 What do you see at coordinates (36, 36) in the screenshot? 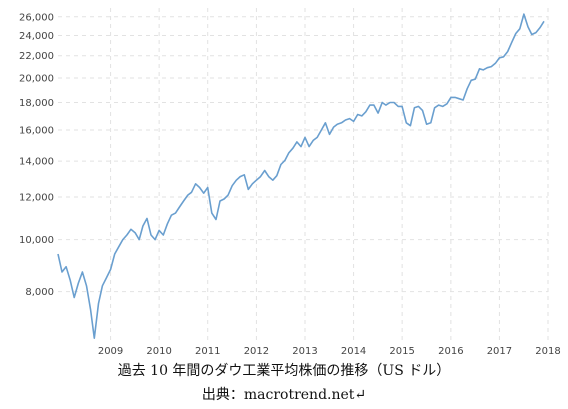
I see `y-tick-label: 24,000` at bounding box center [36, 36].